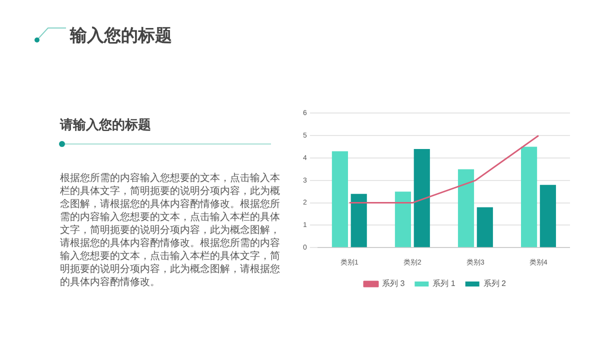 The width and height of the screenshot is (600, 338). What do you see at coordinates (105, 125) in the screenshot?
I see `text: 请输入您的标题` at bounding box center [105, 125].